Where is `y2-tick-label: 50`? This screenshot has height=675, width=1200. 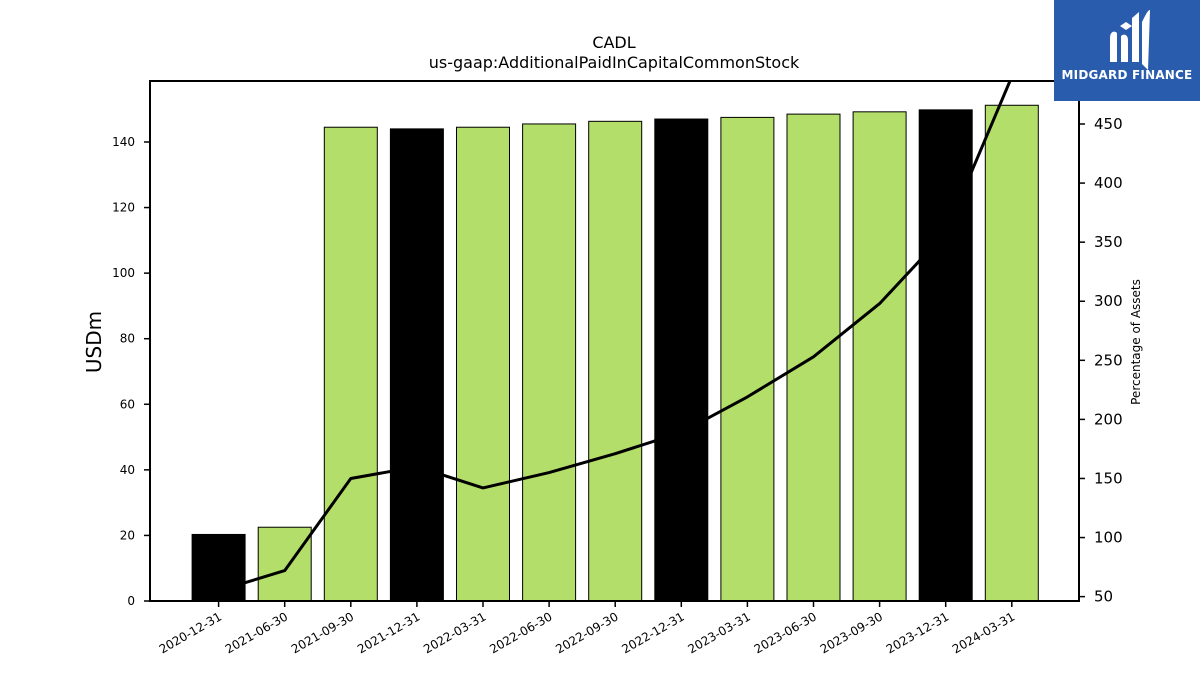 y2-tick-label: 50 is located at coordinates (1103, 597).